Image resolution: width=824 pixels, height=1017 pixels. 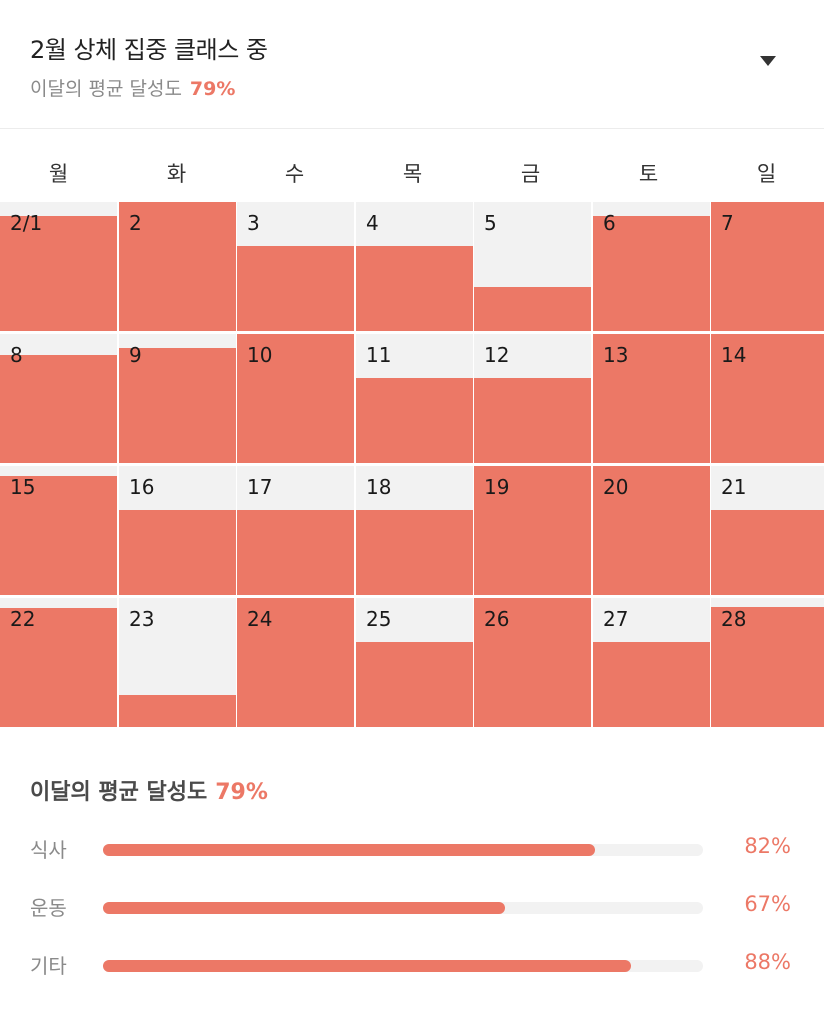 I want to click on progress-row-other: 기타 88%, so click(x=412, y=965).